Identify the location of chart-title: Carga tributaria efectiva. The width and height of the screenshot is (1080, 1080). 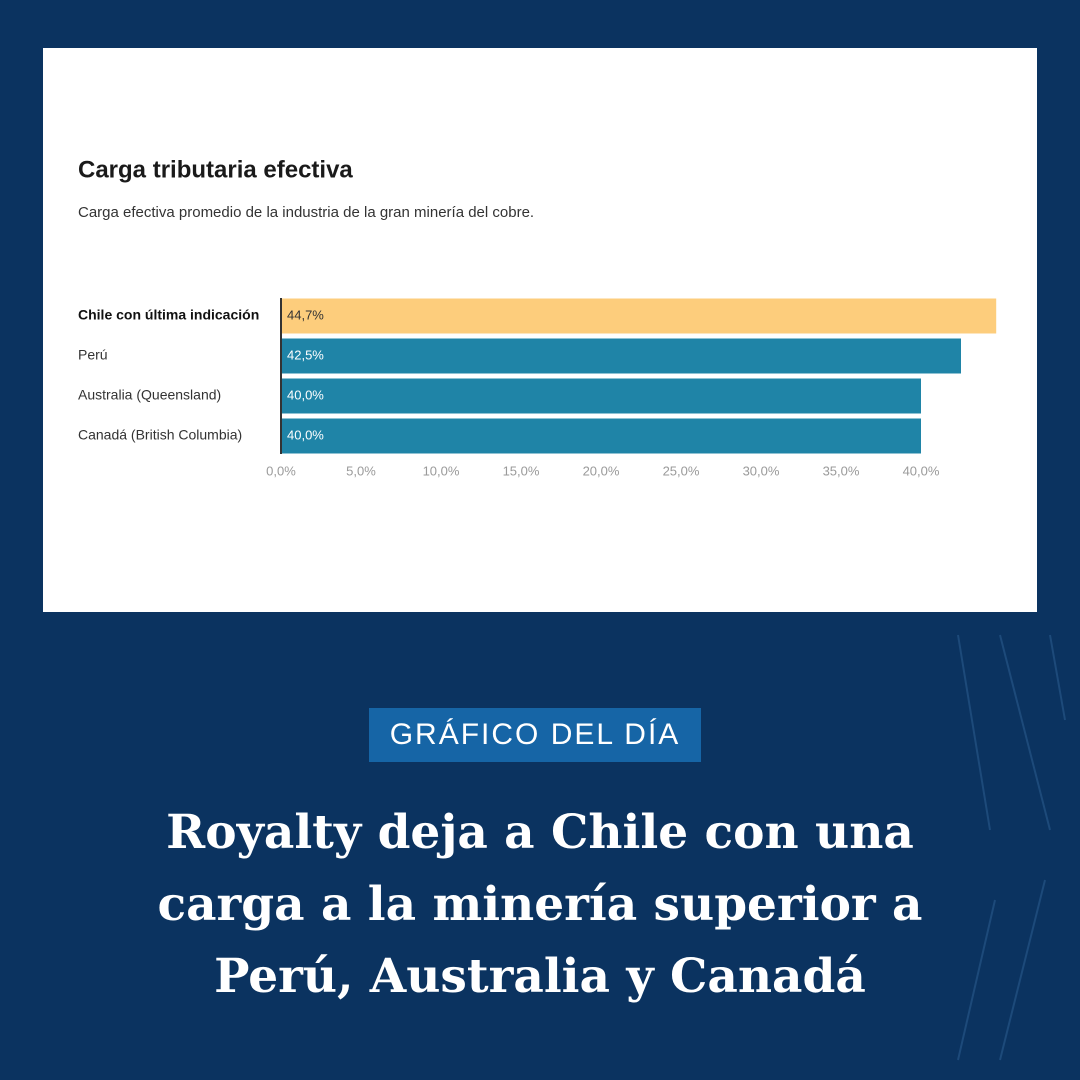
(215, 169).